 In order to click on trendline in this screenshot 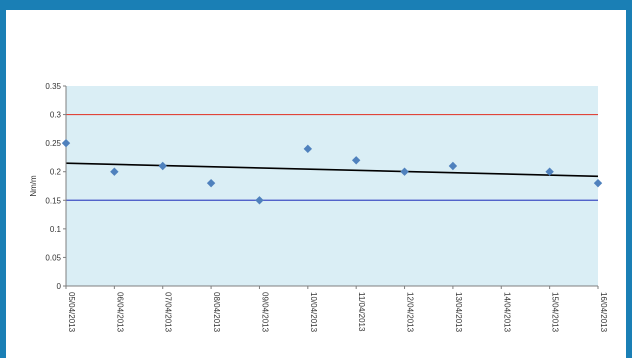, I will do `click(332, 170)`.